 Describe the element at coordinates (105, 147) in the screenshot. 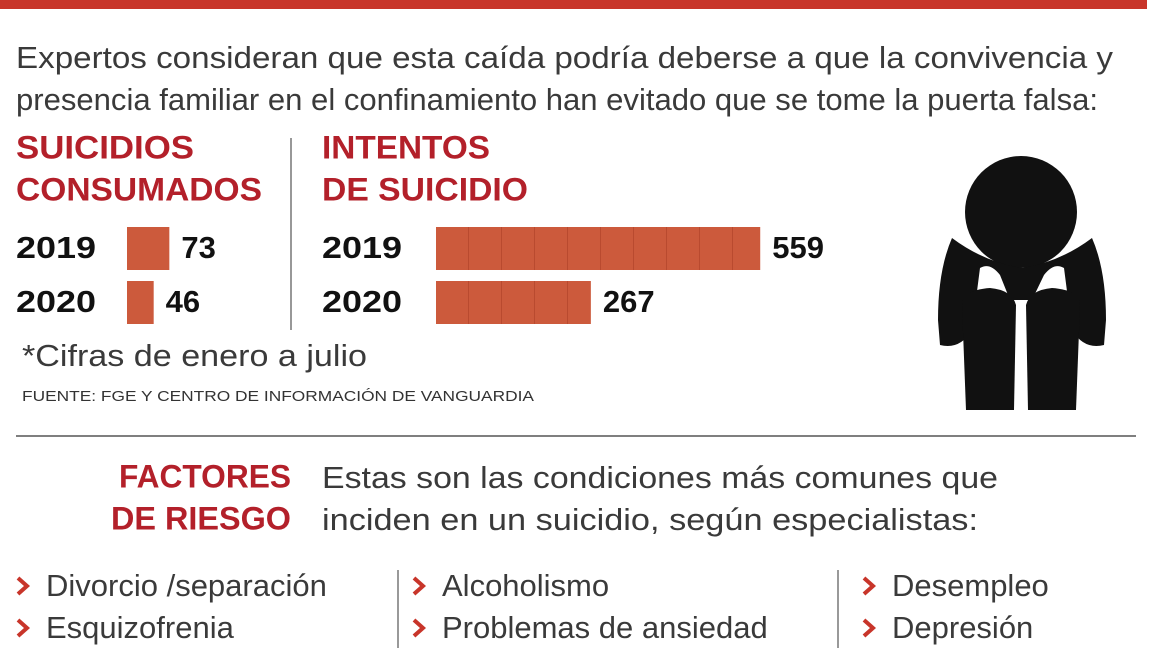

I see `chart-title: SUICIDIOS` at that location.